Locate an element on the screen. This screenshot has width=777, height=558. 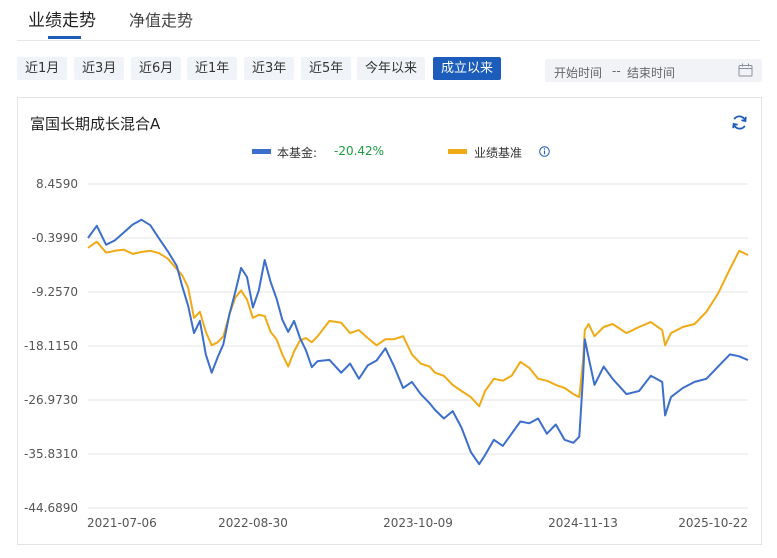
legend-fund-swatch is located at coordinates (261, 151).